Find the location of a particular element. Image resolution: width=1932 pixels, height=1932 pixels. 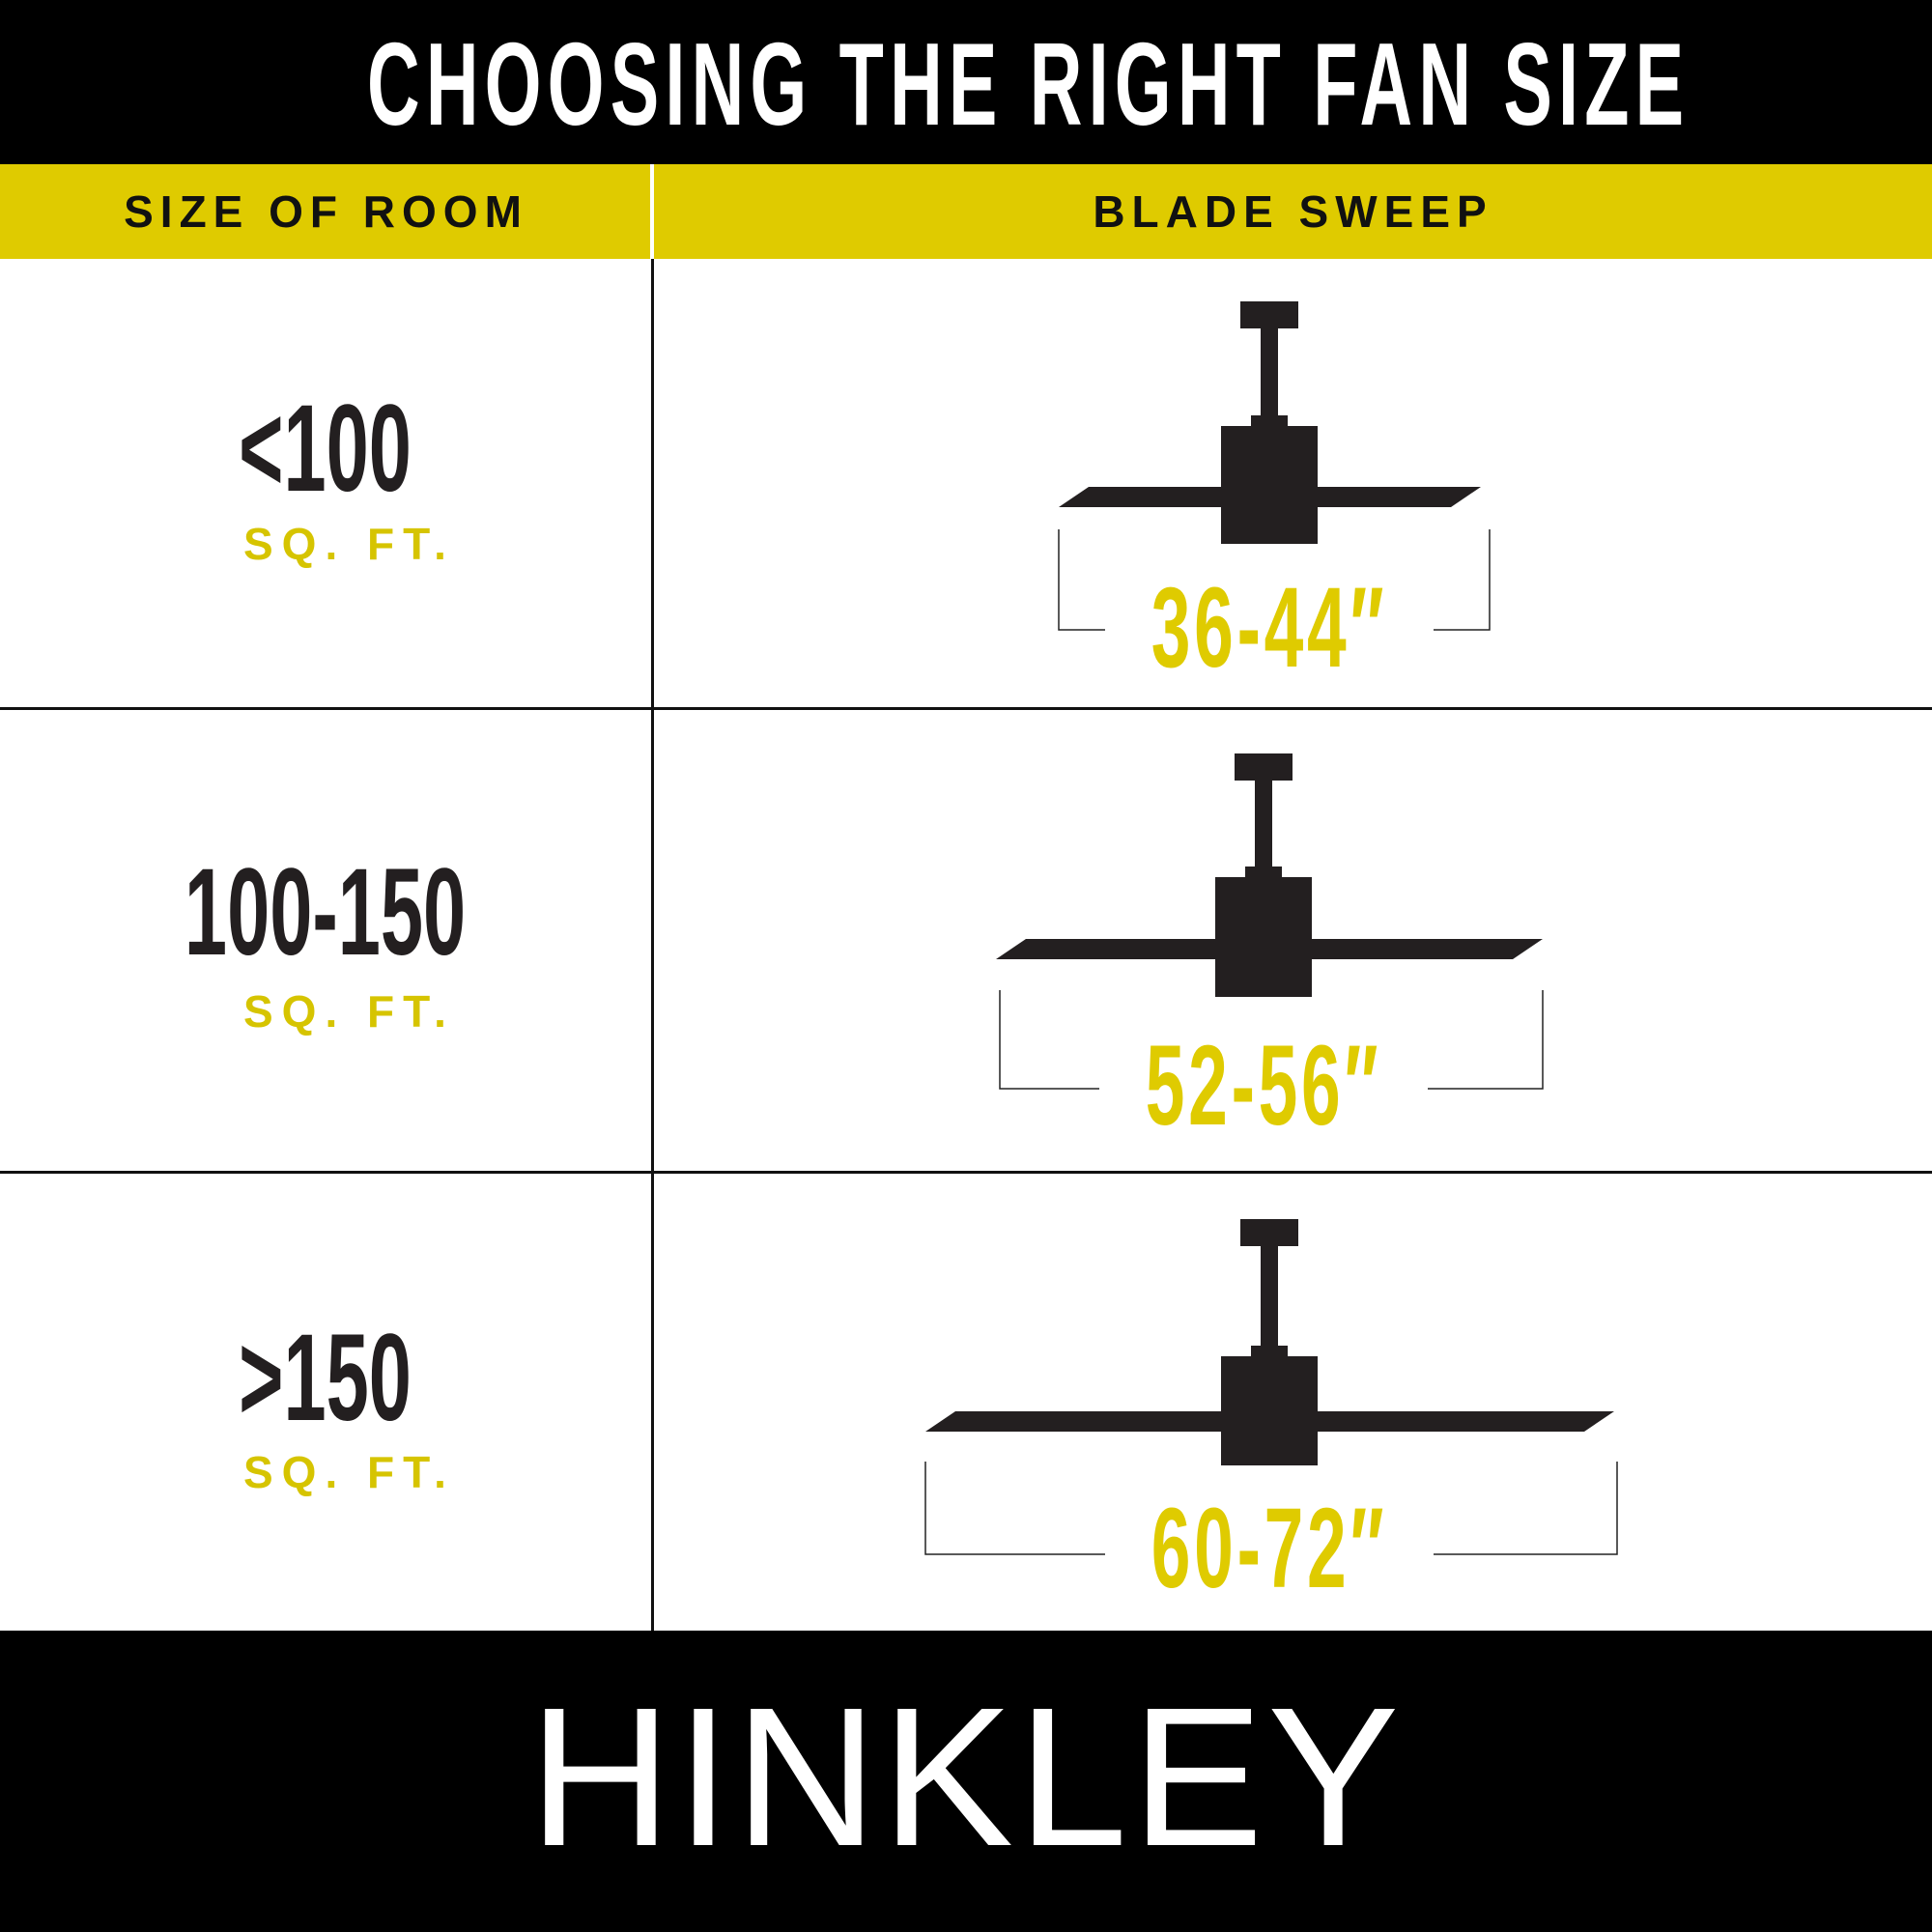

brand-logo: HINKLEY is located at coordinates (966, 1777).